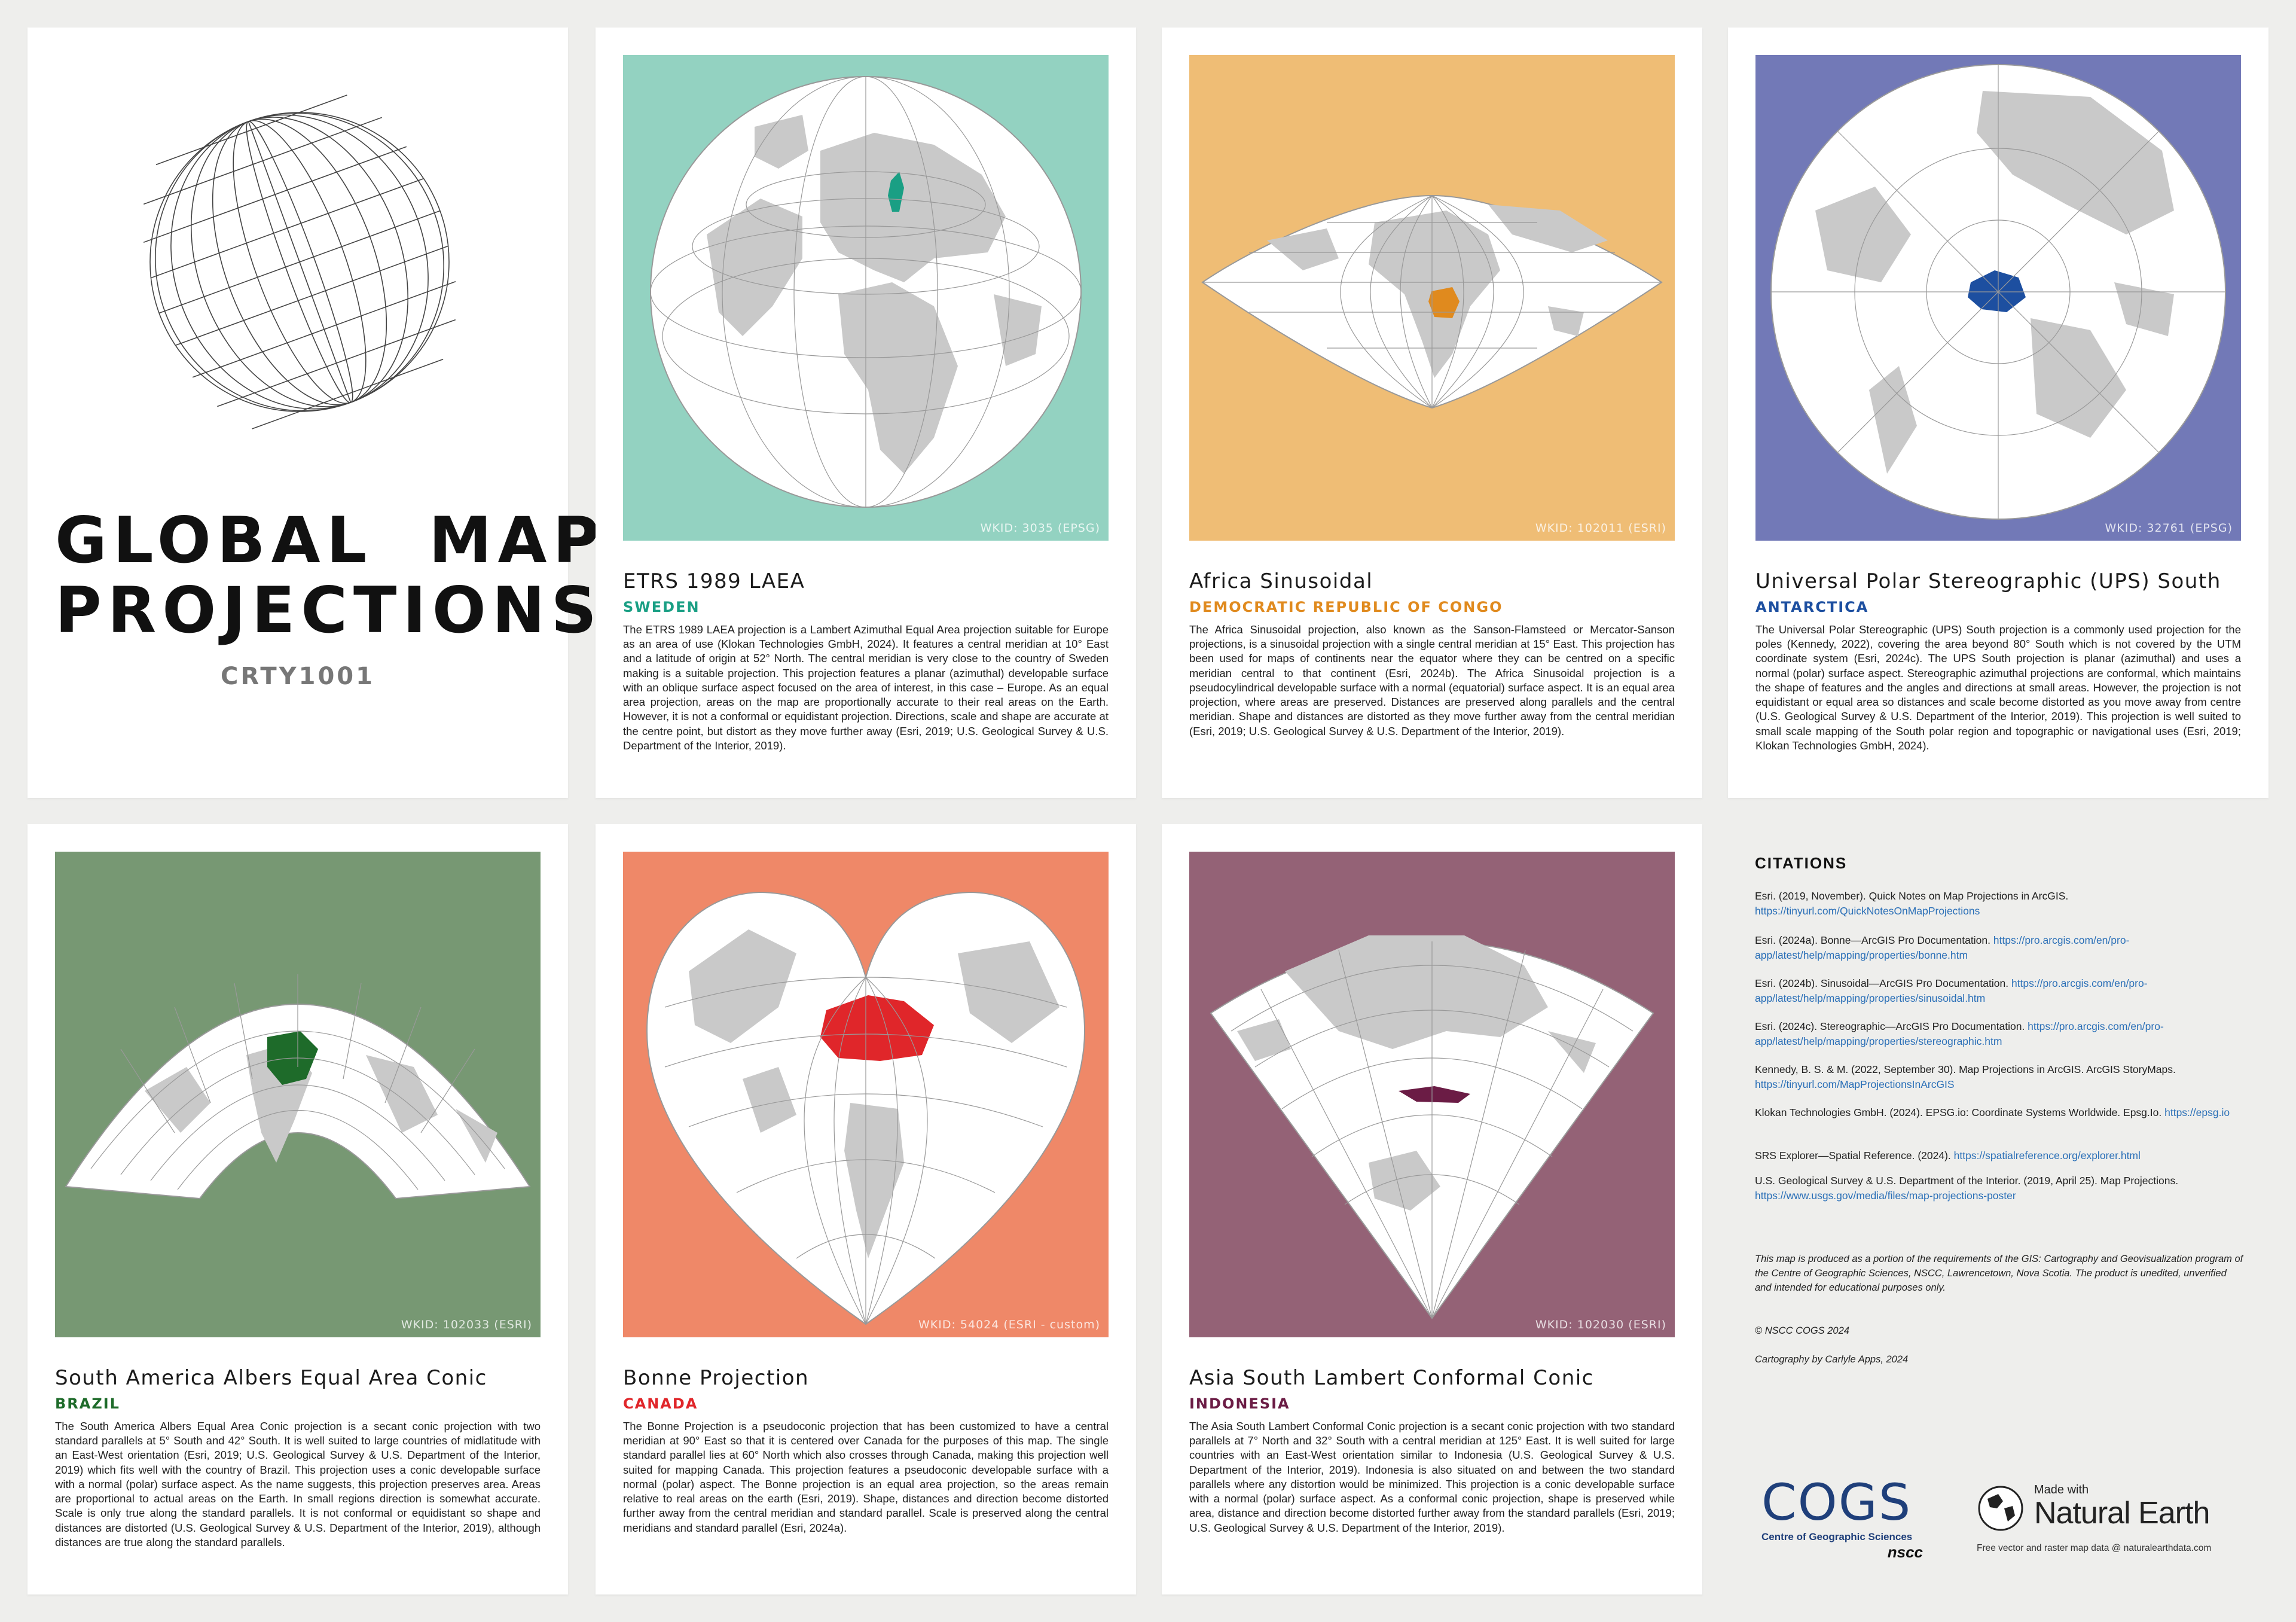 The image size is (2296, 1622). What do you see at coordinates (1040, 528) in the screenshot?
I see `wkid-label: WKID: 3035 (EPSG)` at bounding box center [1040, 528].